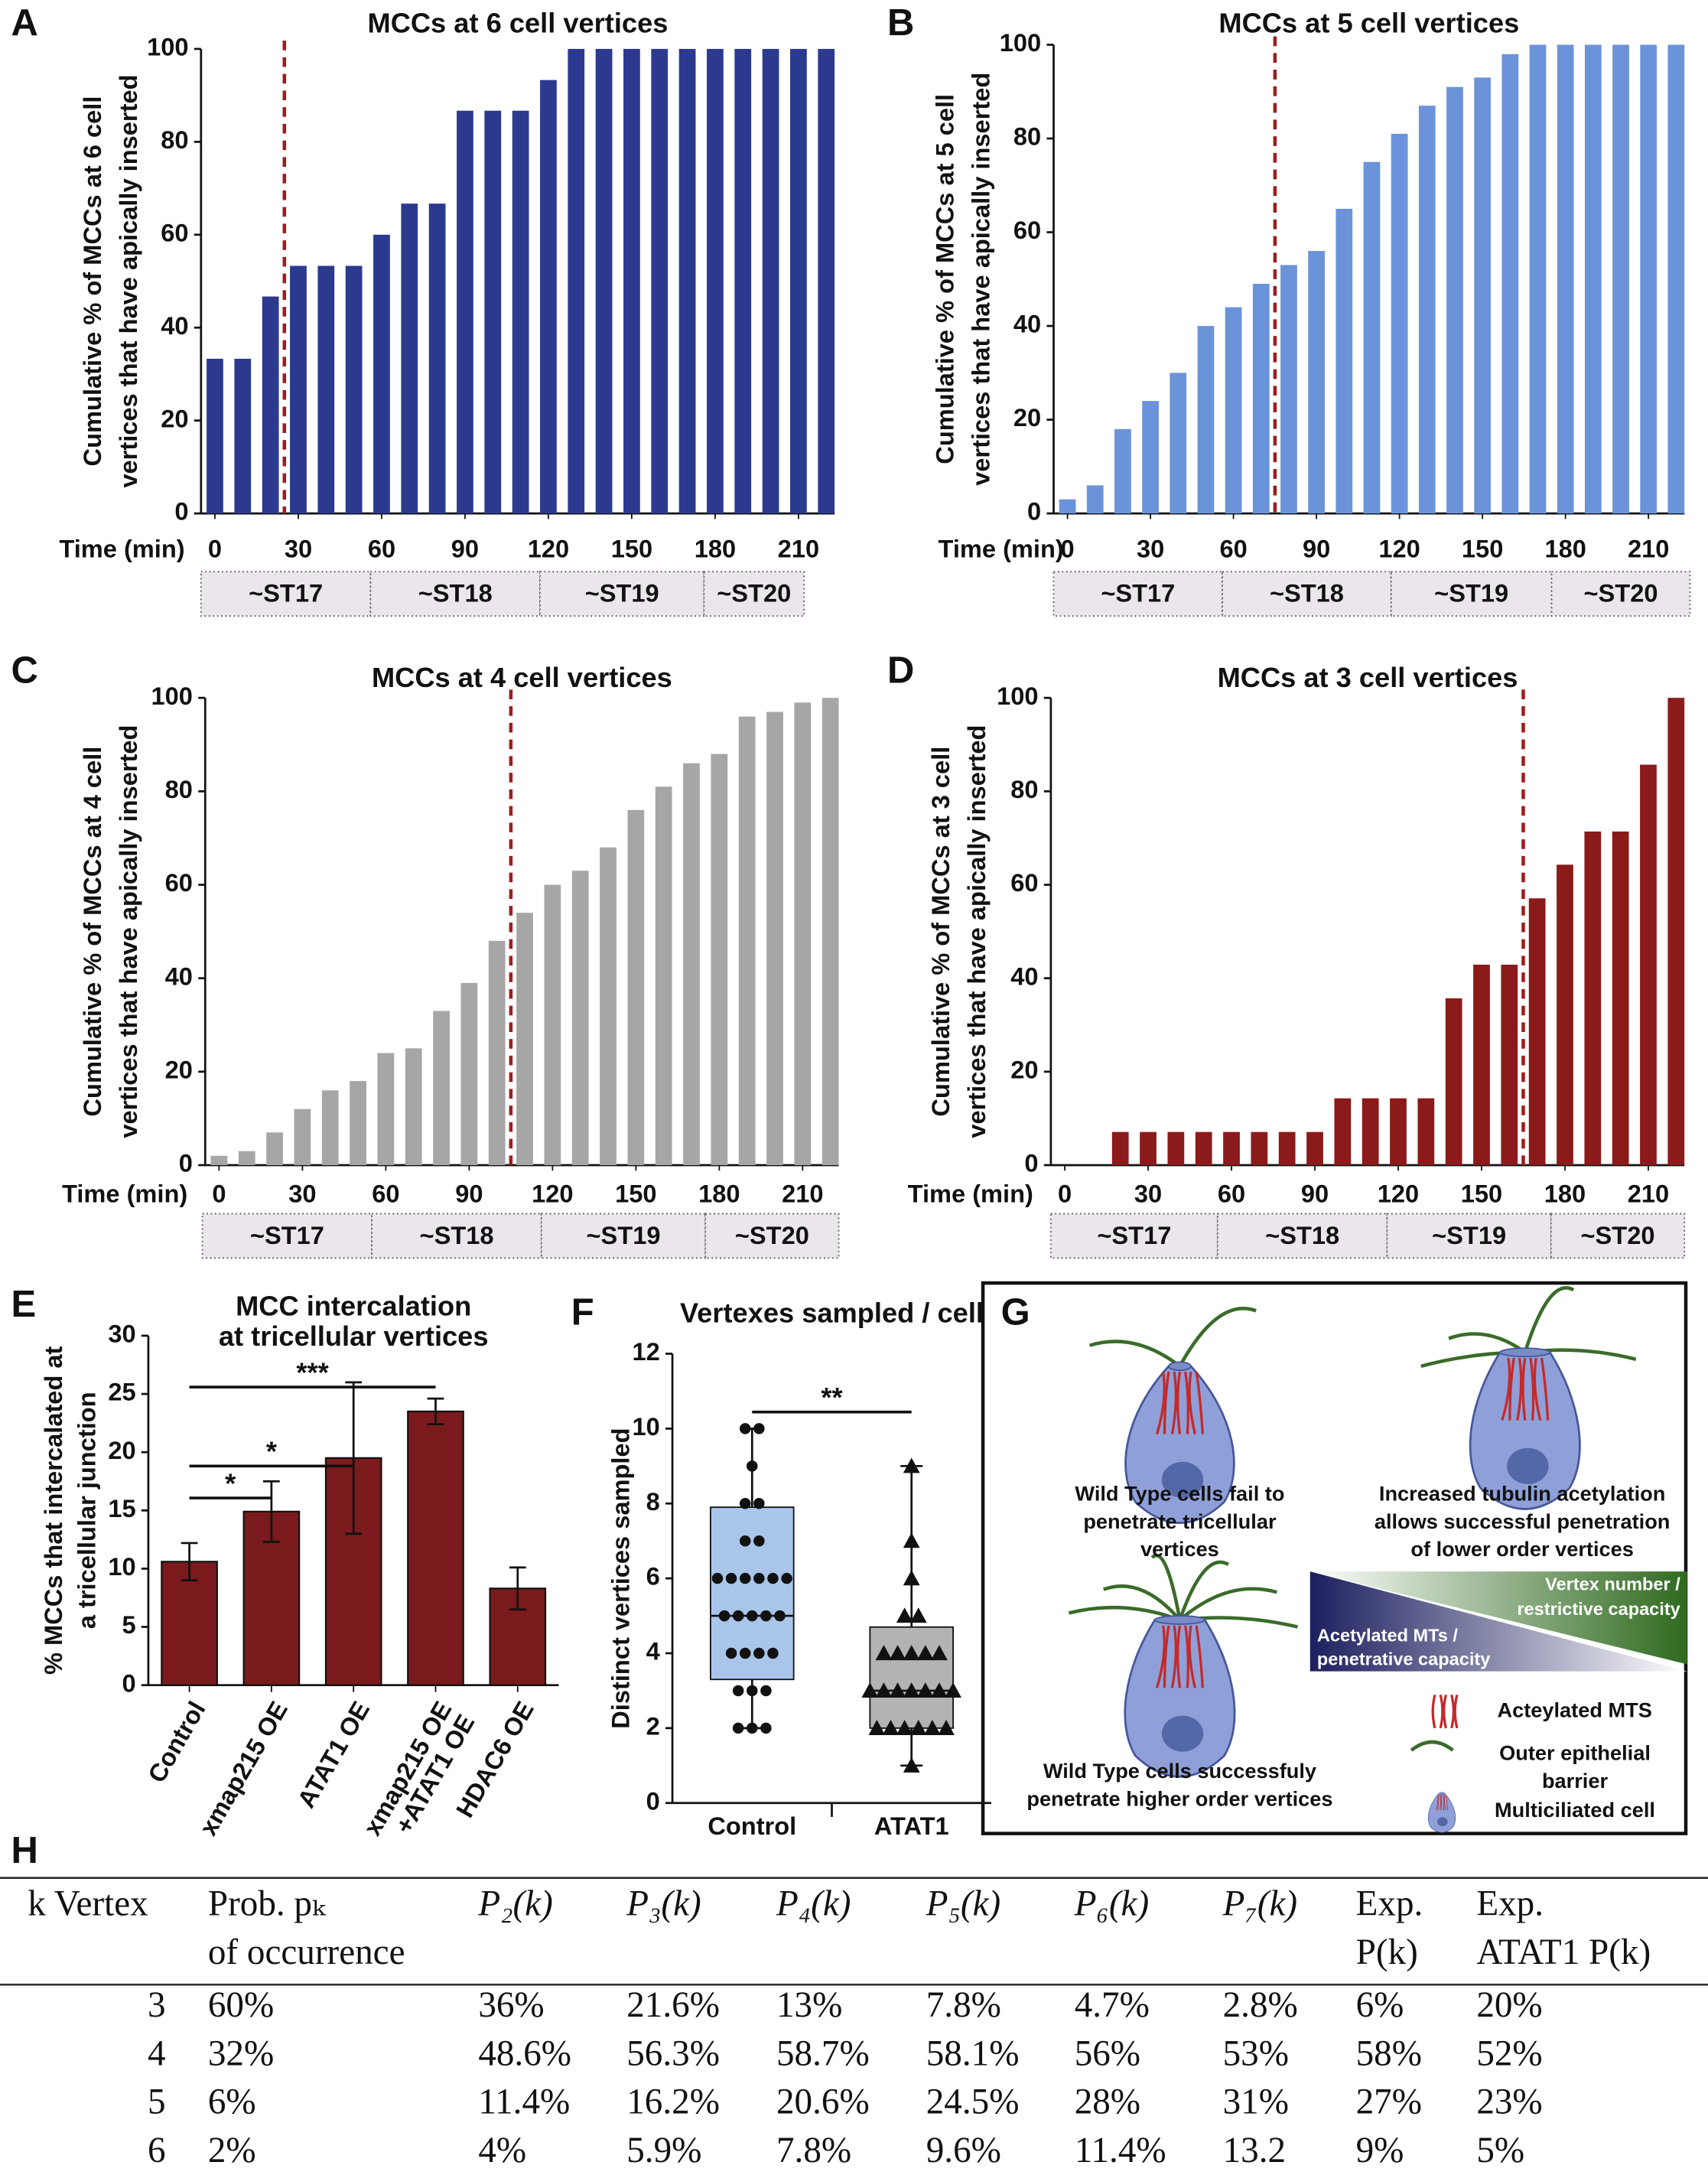 Image resolution: width=1708 pixels, height=2175 pixels. I want to click on y-tick-label: 60, so click(1024, 882).